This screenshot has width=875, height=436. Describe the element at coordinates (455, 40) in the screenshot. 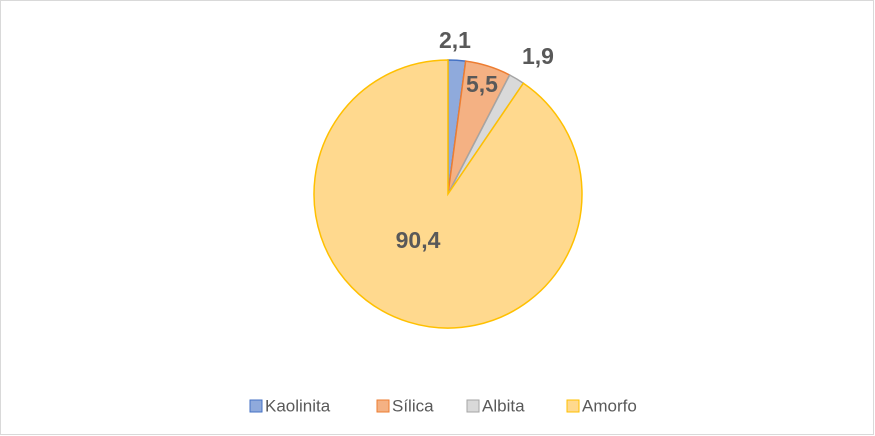

I see `data-label: 2,1` at that location.